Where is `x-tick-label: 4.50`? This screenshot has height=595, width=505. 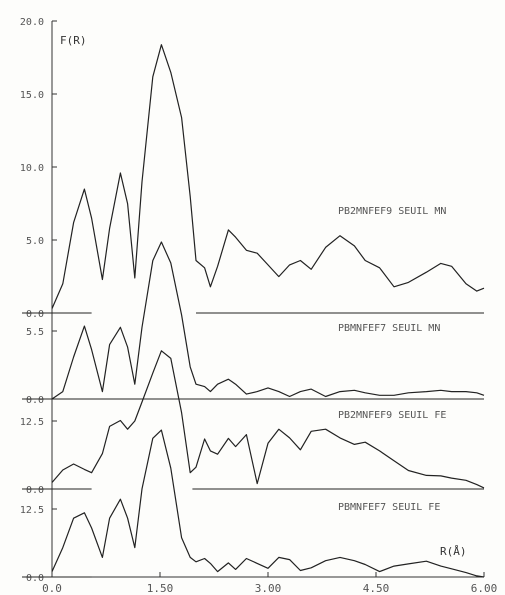
x-tick-label: 4.50 is located at coordinates (376, 588).